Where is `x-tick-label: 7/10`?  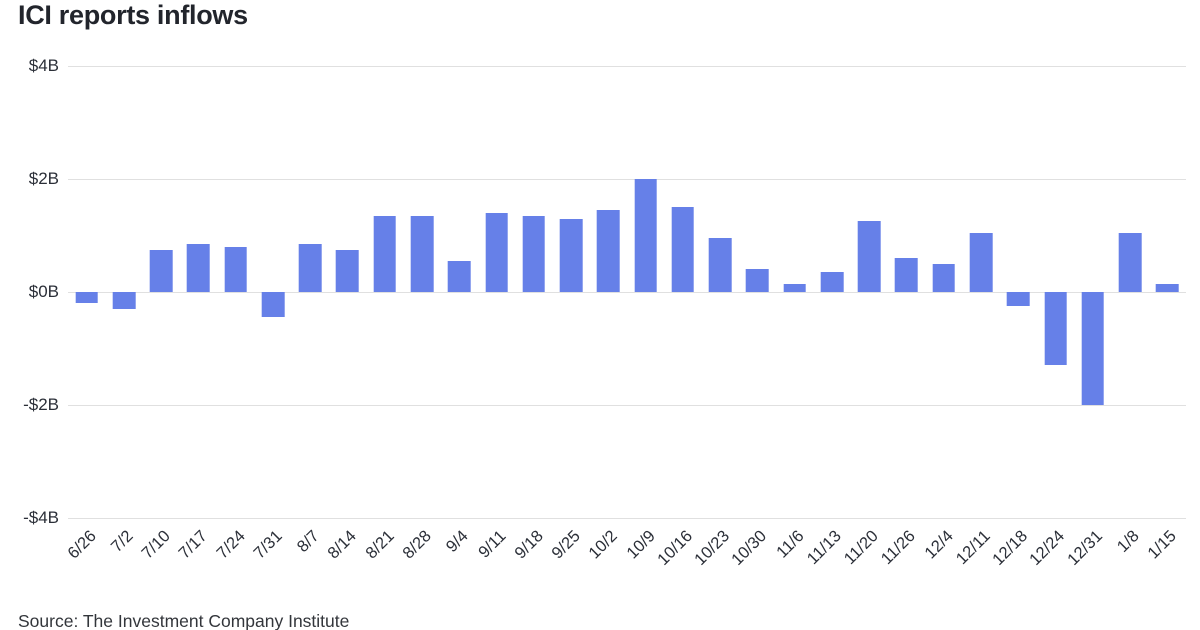 x-tick-label: 7/10 is located at coordinates (156, 545).